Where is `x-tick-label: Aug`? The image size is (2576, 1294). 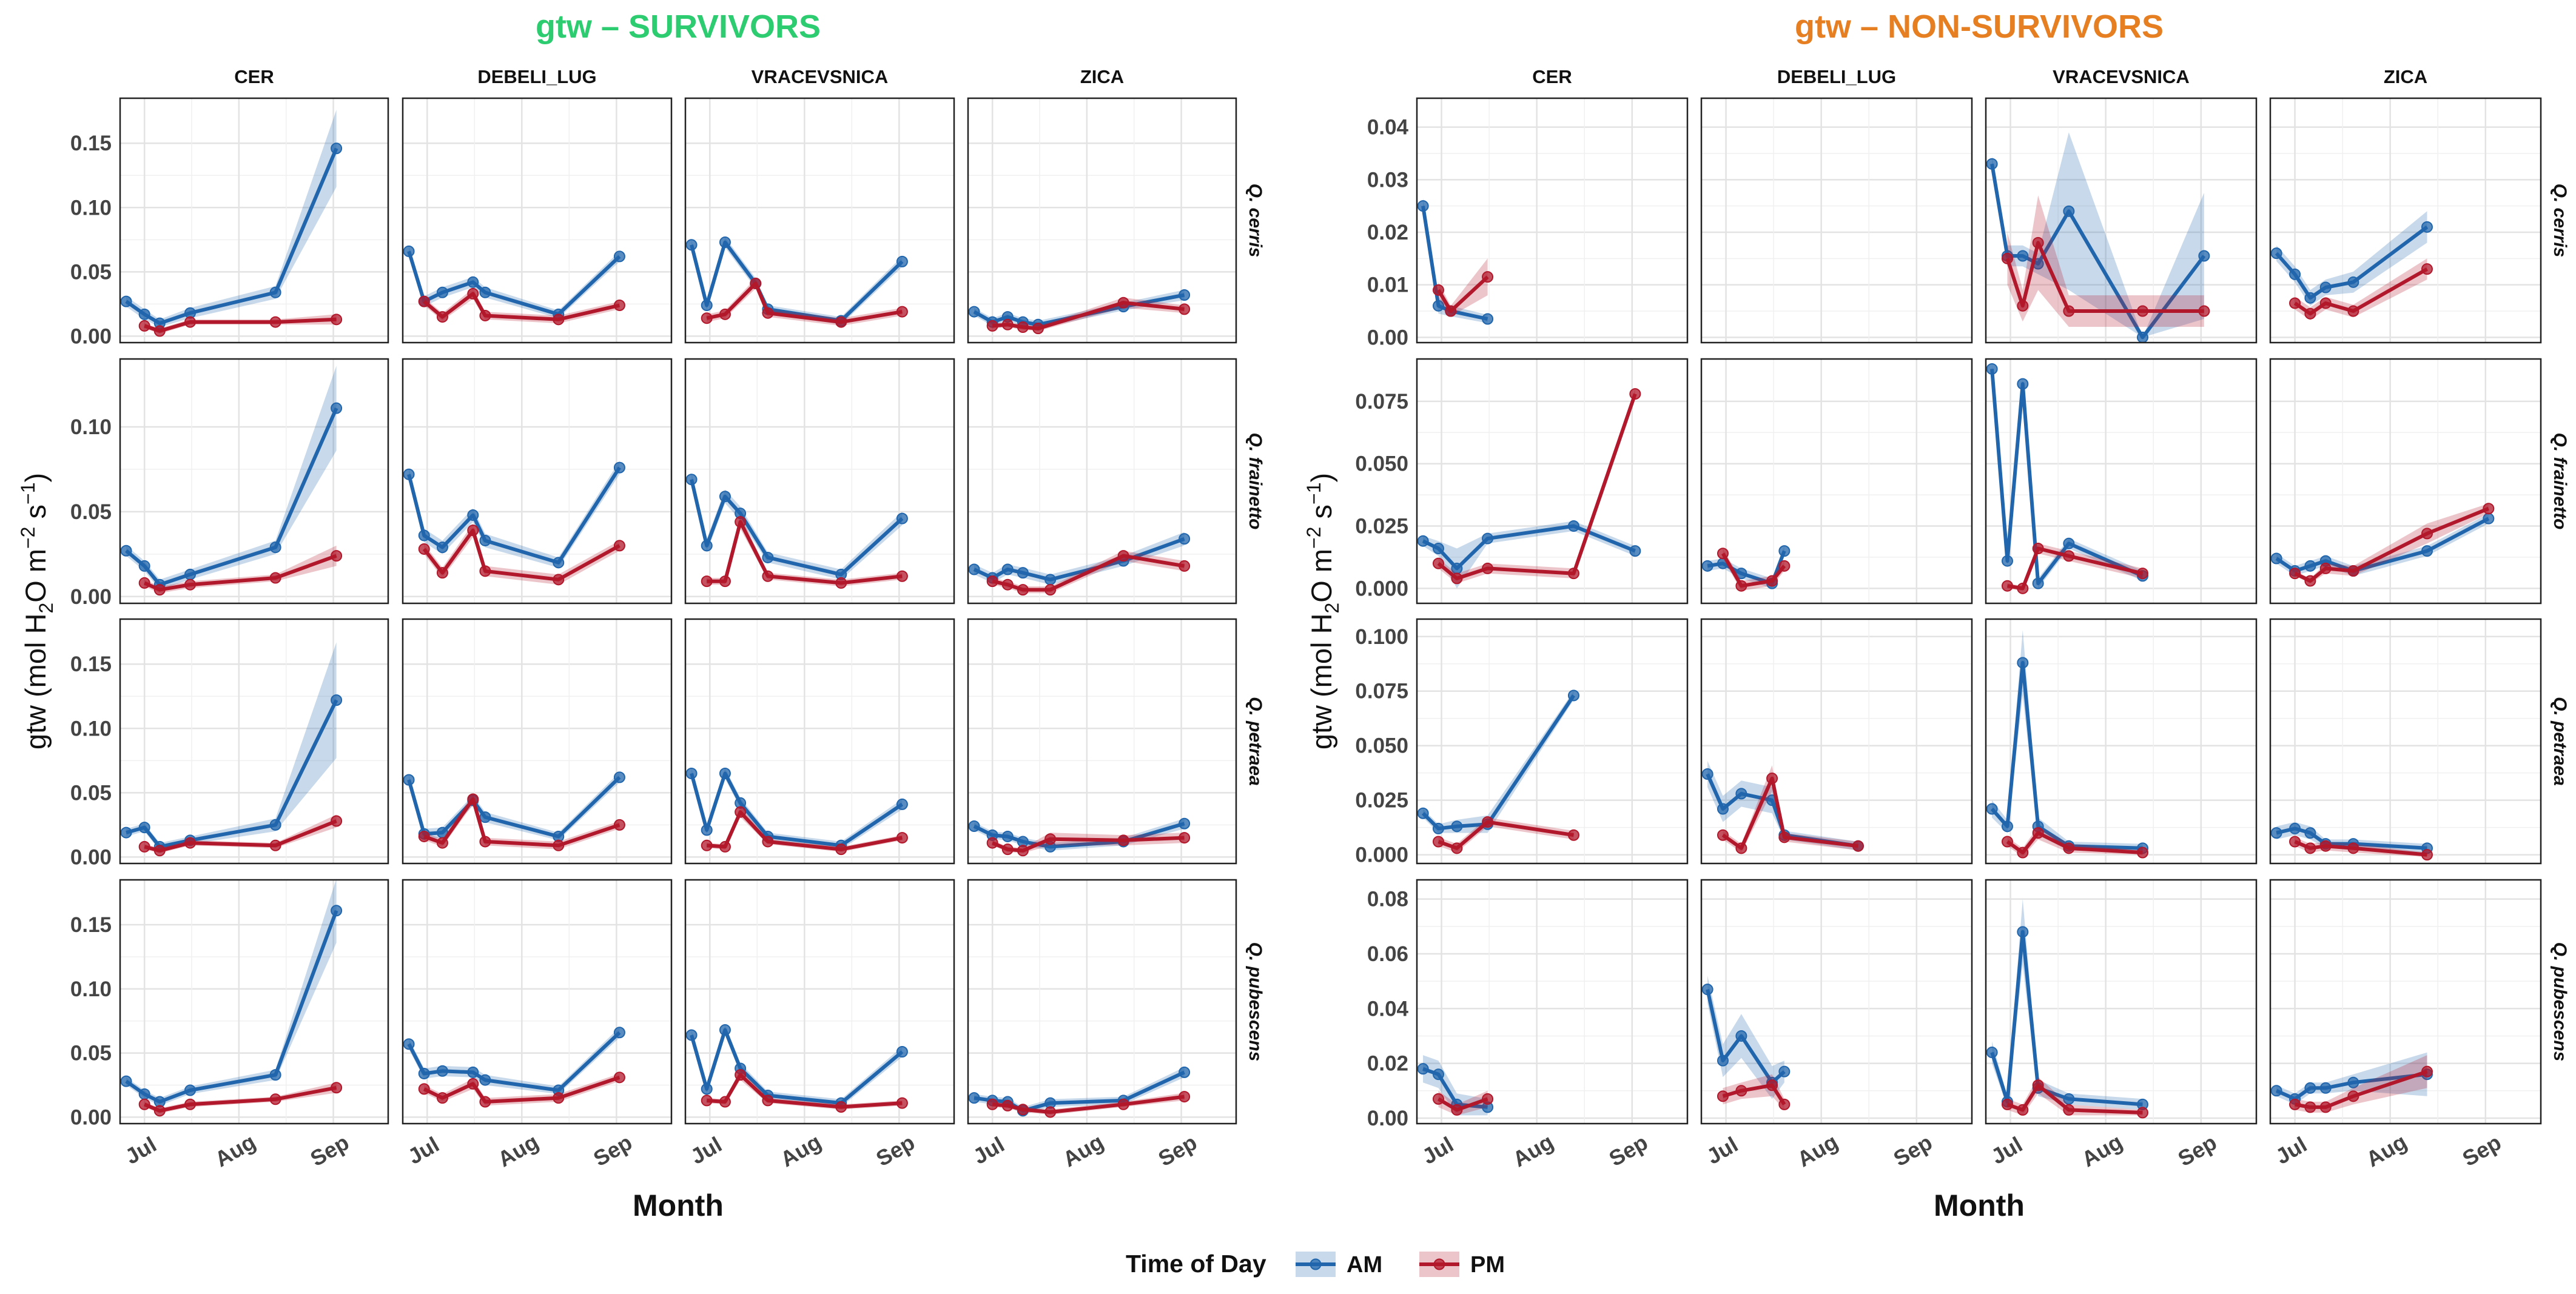 x-tick-label: Aug is located at coordinates (1817, 1150).